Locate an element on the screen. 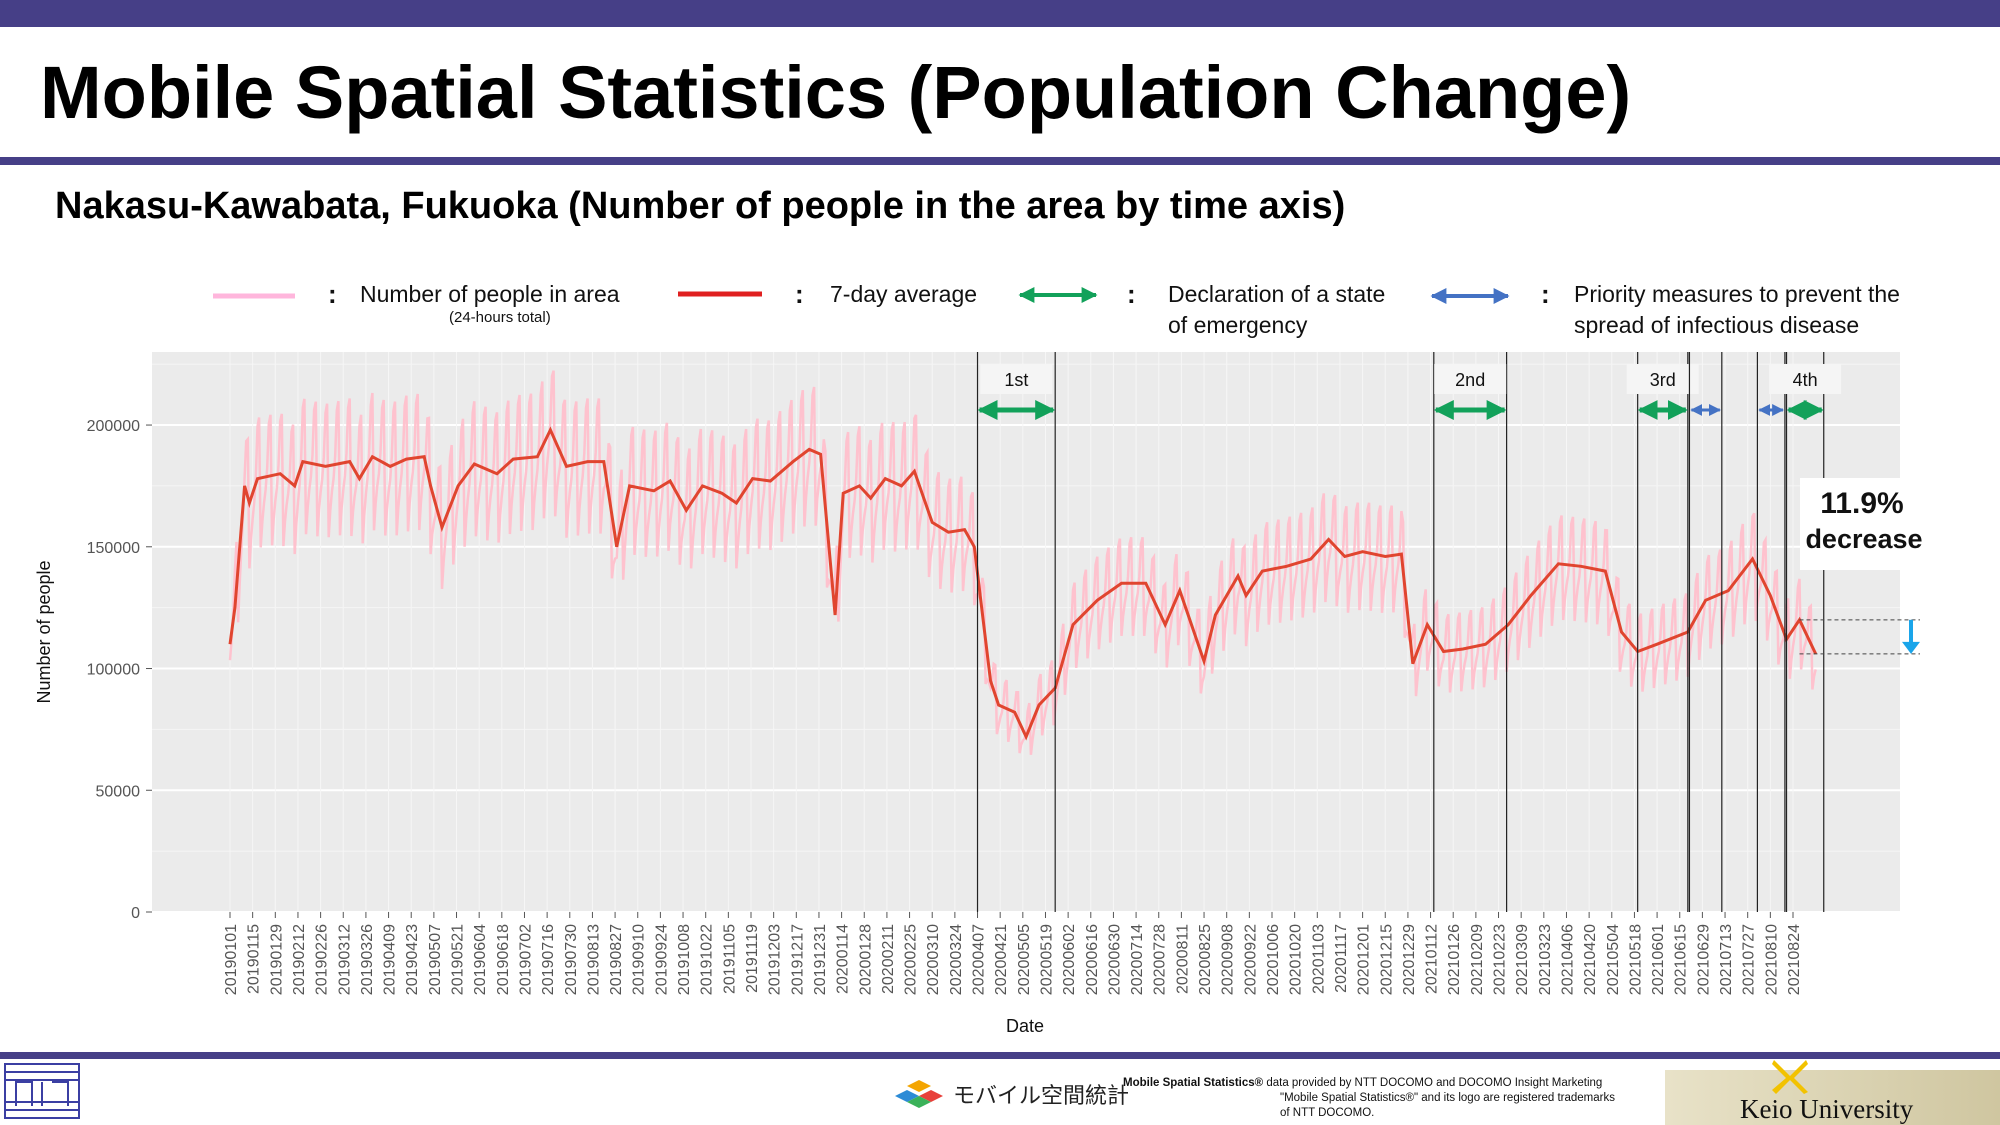  x-tick-label: 20200728 is located at coordinates (1160, 959).